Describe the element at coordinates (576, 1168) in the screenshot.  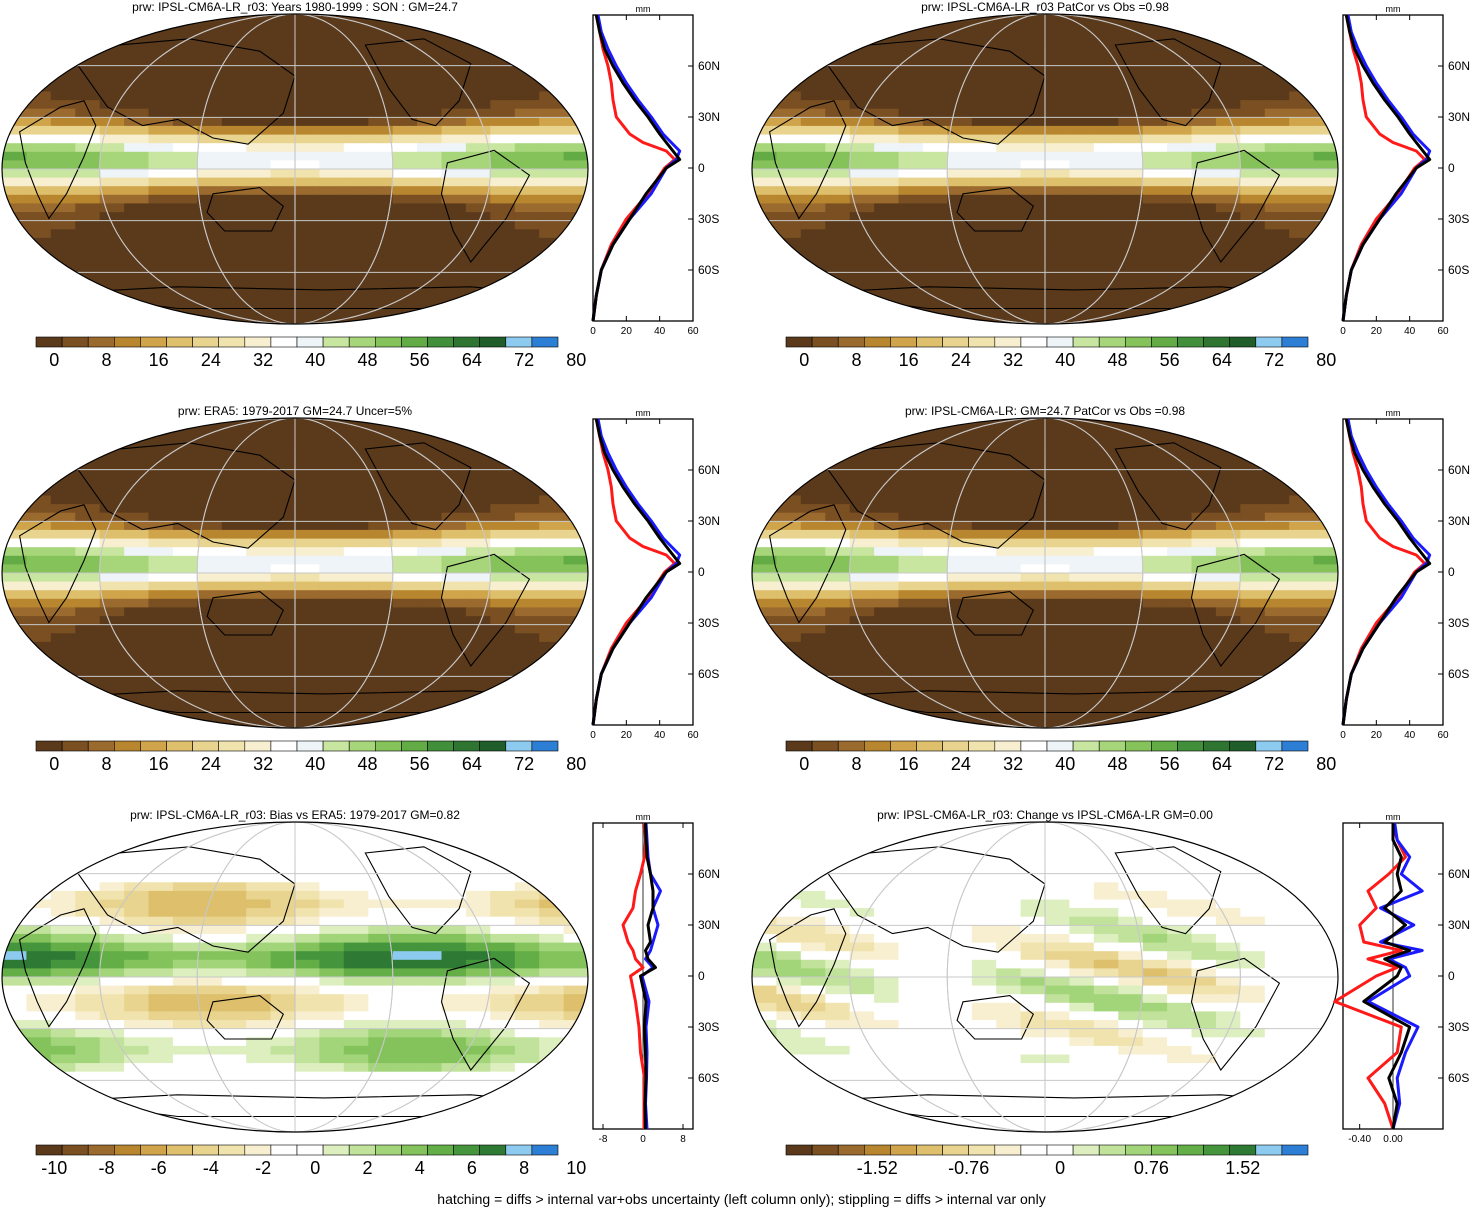
I see `colorbar-tick-label: 10` at that location.